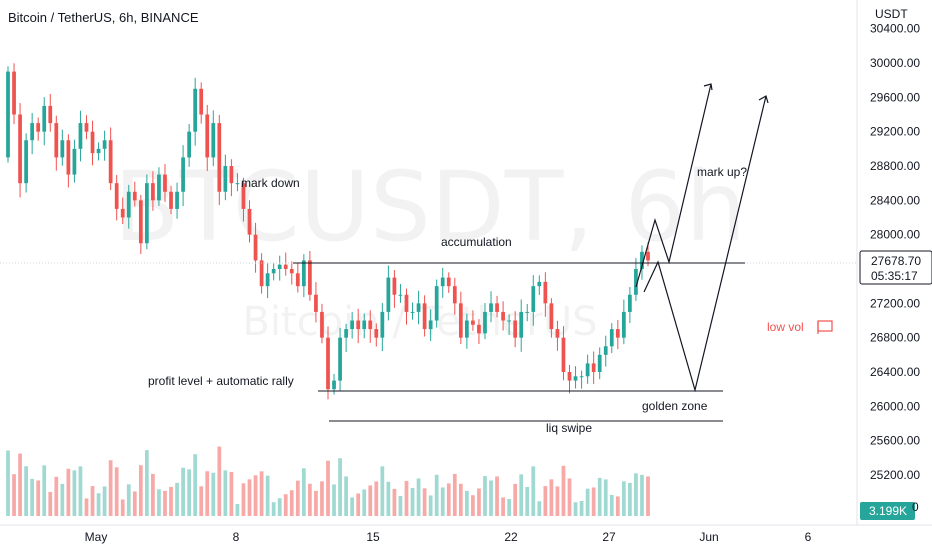 This screenshot has height=550, width=932. Describe the element at coordinates (895, 406) in the screenshot. I see `y-tick-label: 26000.00` at that location.